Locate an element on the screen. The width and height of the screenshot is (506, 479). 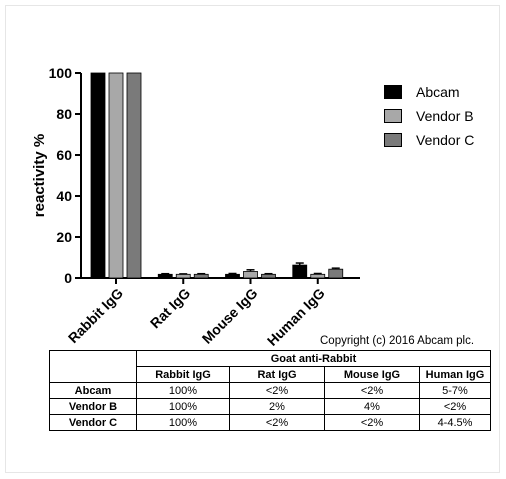
table-row: Vendor B 100% 2% 4% <2% is located at coordinates (270, 406).